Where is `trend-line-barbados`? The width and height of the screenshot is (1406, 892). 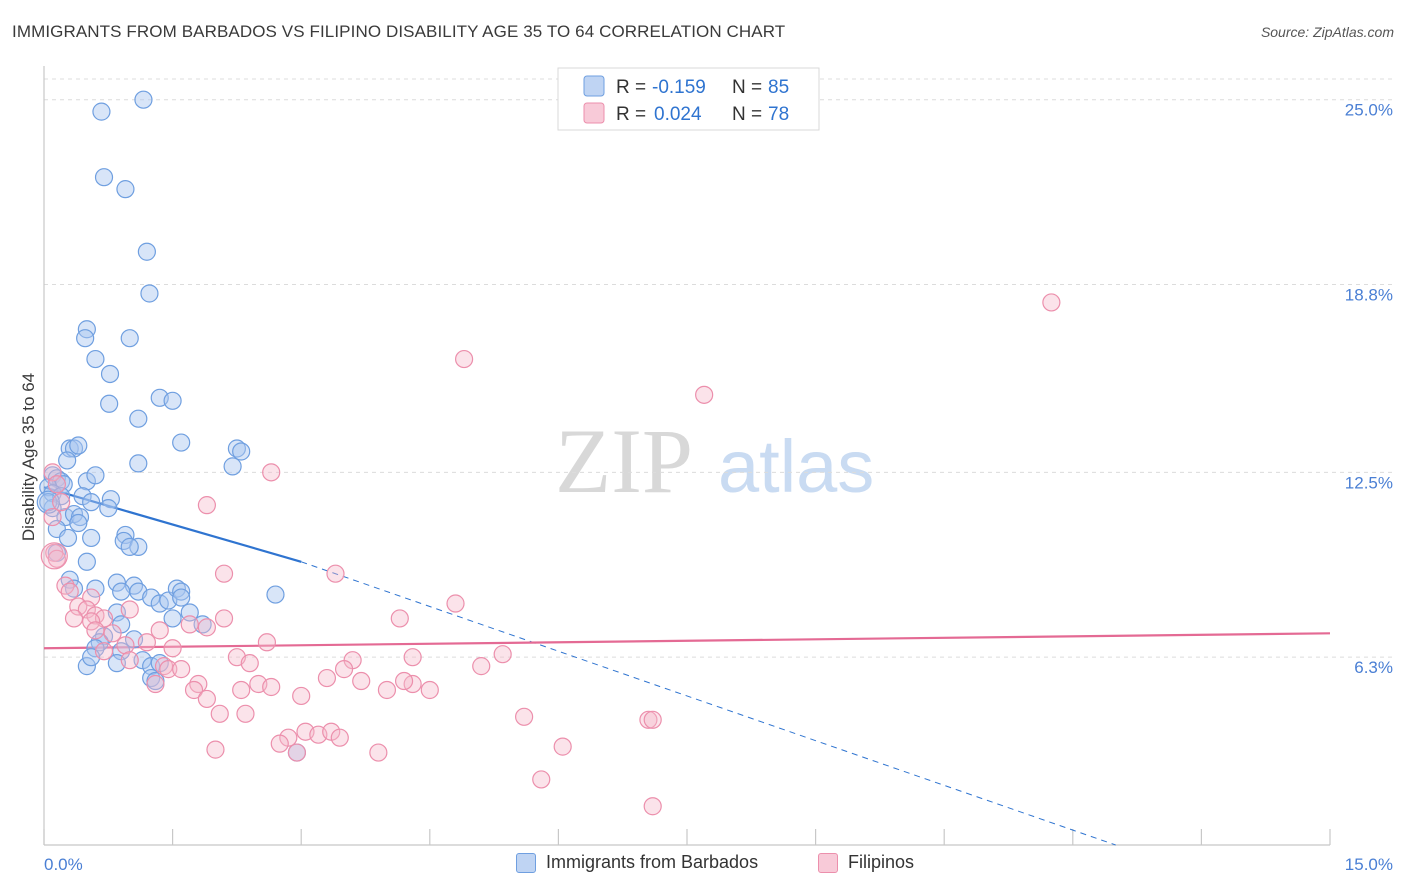 trend-line-barbados is located at coordinates (172, 524).